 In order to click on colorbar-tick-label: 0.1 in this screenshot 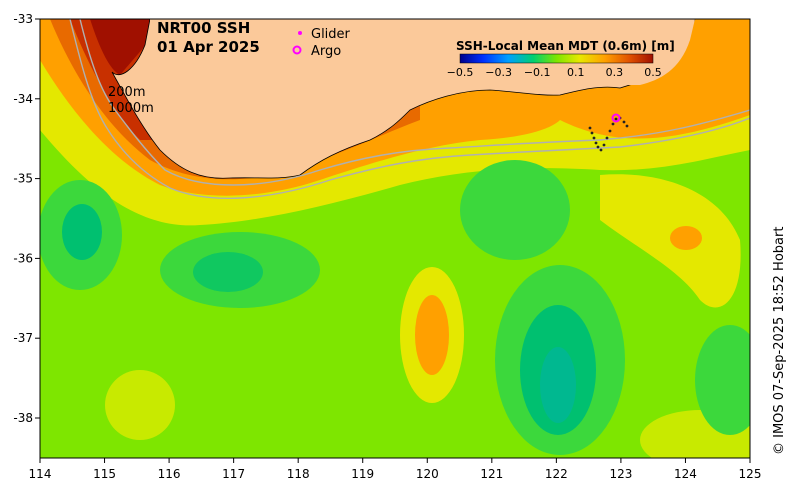, I will do `click(576, 72)`.